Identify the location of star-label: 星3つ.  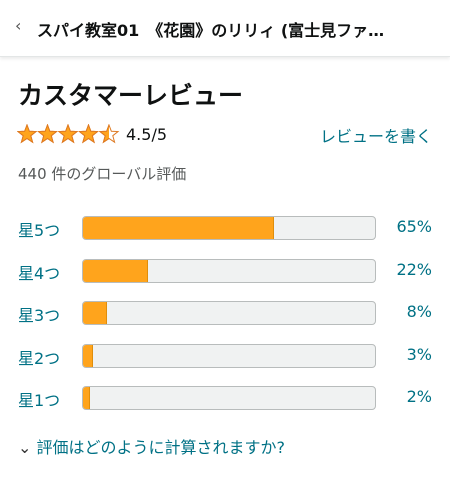
(39, 315).